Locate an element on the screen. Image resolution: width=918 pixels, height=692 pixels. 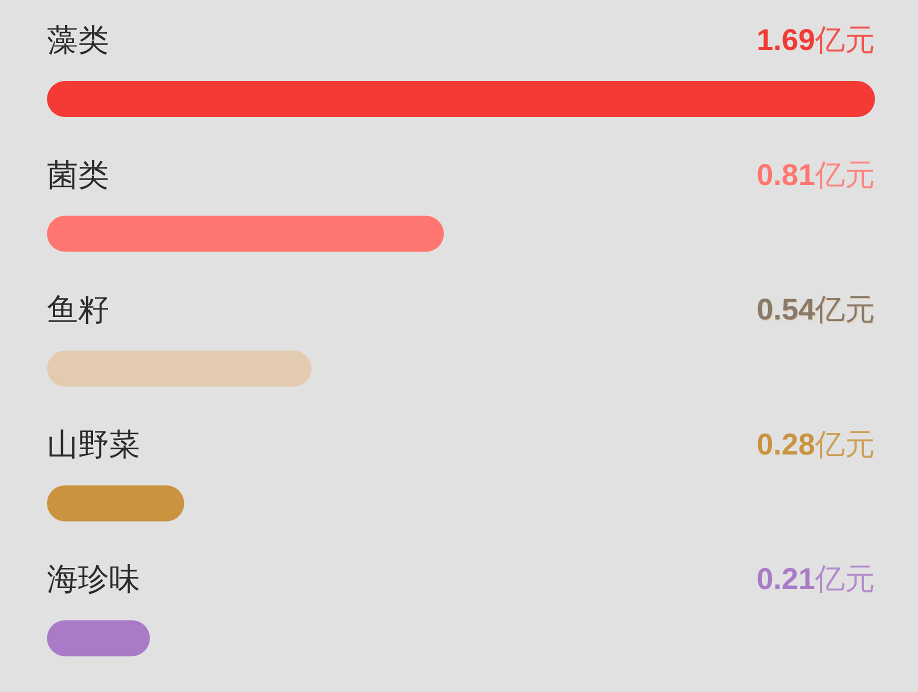
y-tick-label: 海珍味 is located at coordinates (93, 579).